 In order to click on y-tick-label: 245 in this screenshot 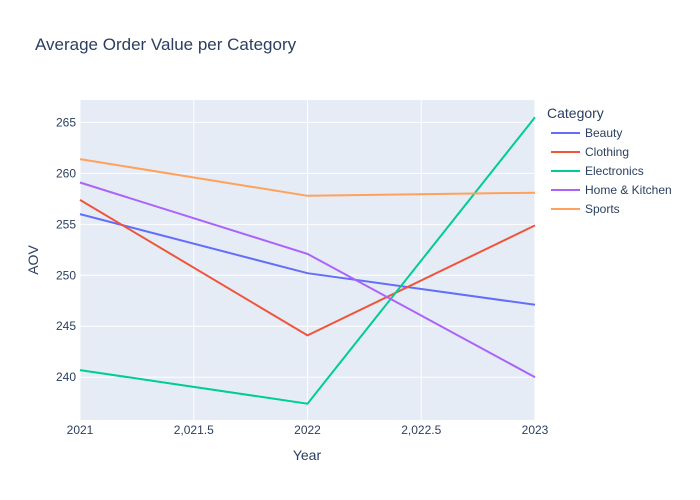, I will do `click(66, 326)`.